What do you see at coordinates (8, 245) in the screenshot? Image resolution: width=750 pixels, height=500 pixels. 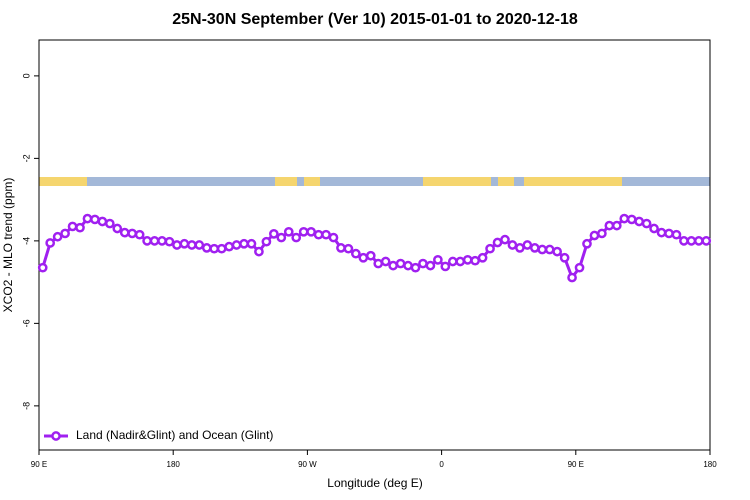 I see `y-axis-label: XCO2 - MLO trend (ppm)` at bounding box center [8, 245].